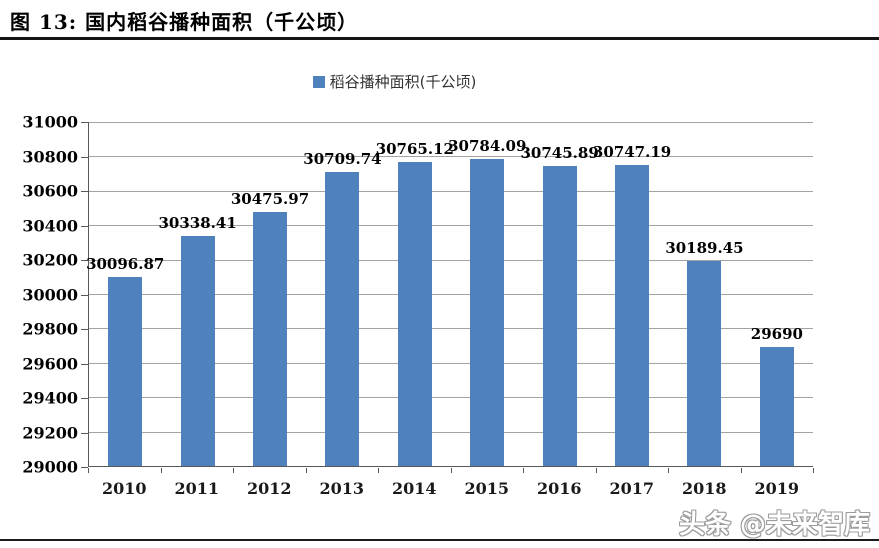 This screenshot has width=879, height=548. I want to click on x-axis-tick-label: 2013, so click(342, 488).